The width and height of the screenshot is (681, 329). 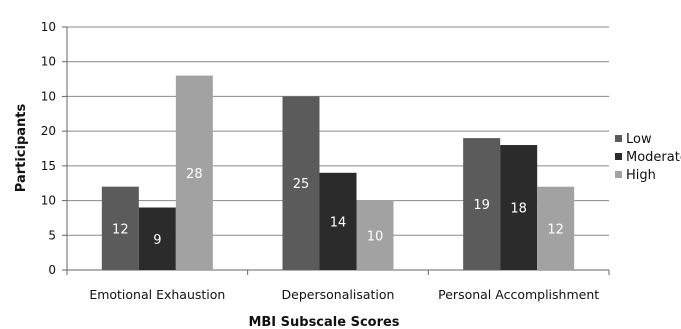 What do you see at coordinates (639, 139) in the screenshot?
I see `legend-label: Low` at bounding box center [639, 139].